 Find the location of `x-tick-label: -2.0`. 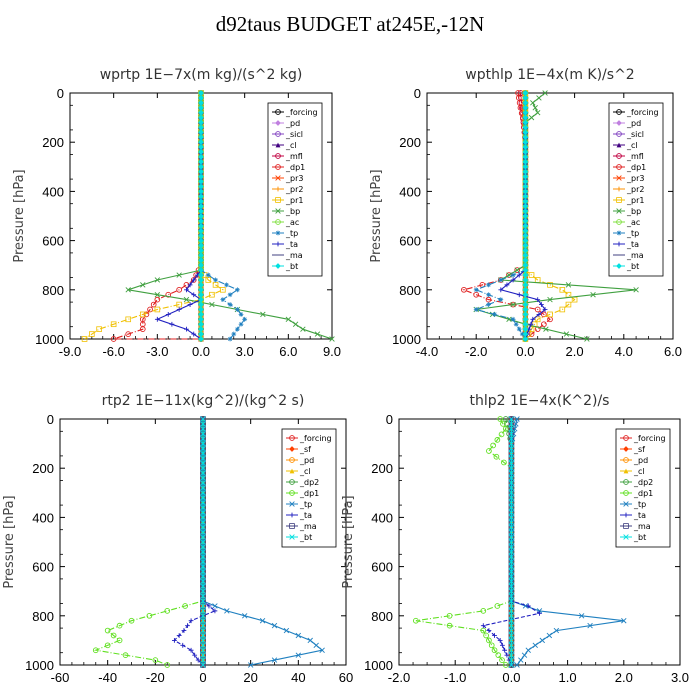

x-tick-label: -2.0 is located at coordinates (399, 677).